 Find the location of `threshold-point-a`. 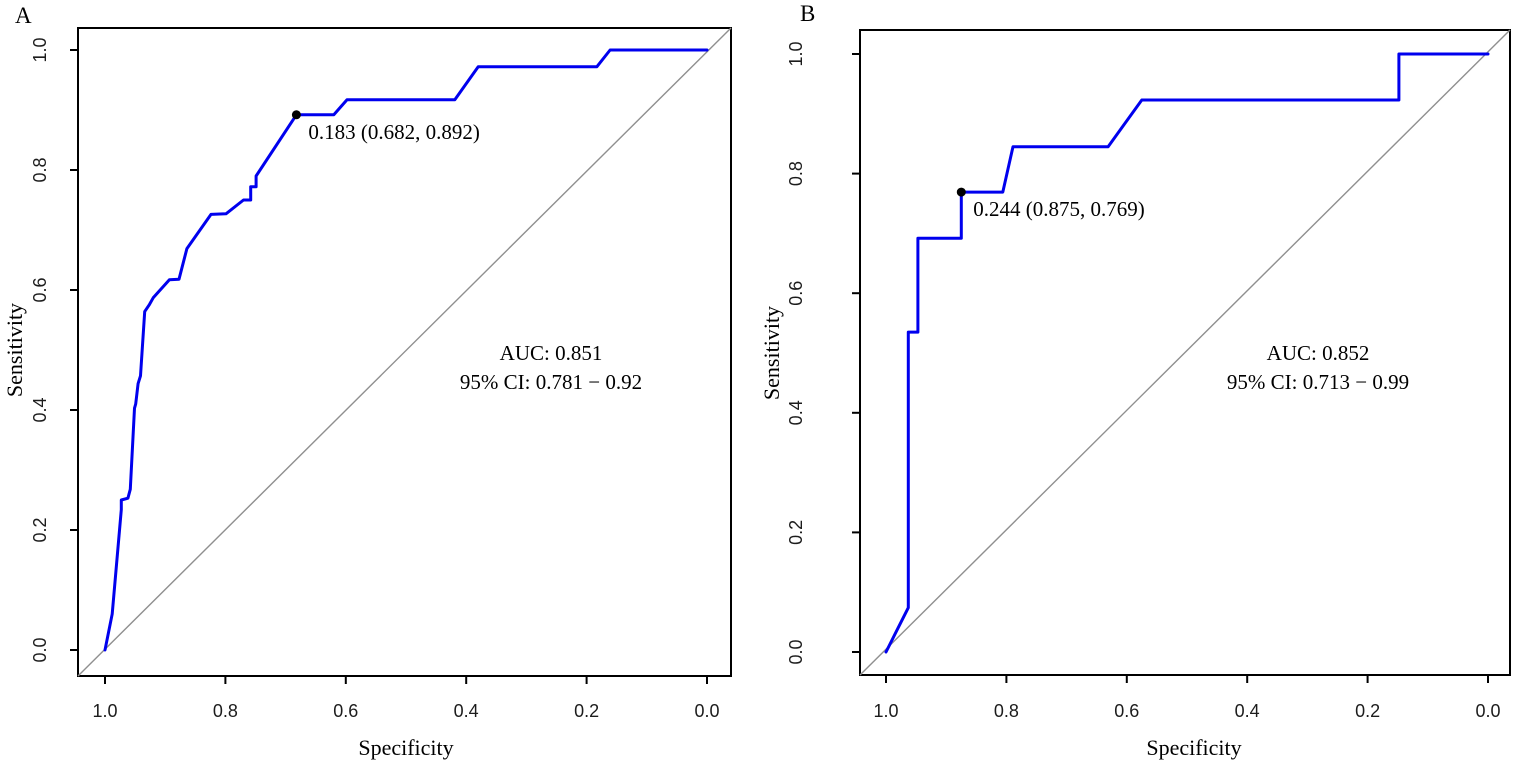

threshold-point-a is located at coordinates (296, 115).